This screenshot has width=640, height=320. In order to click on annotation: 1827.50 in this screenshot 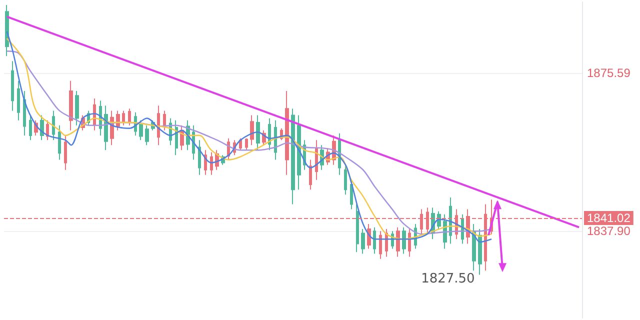, I will do `click(448, 278)`.